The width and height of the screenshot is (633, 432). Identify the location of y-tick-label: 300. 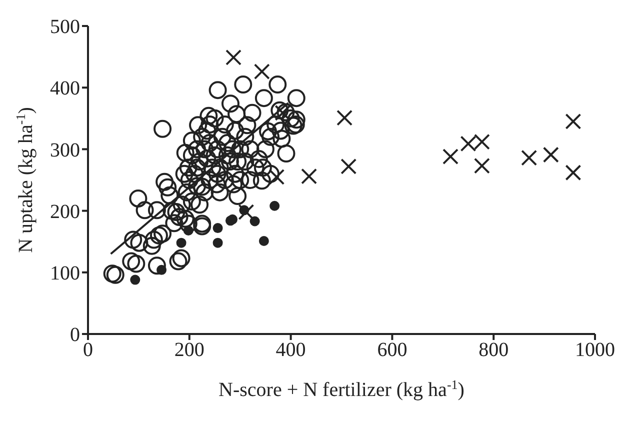
(65, 150).